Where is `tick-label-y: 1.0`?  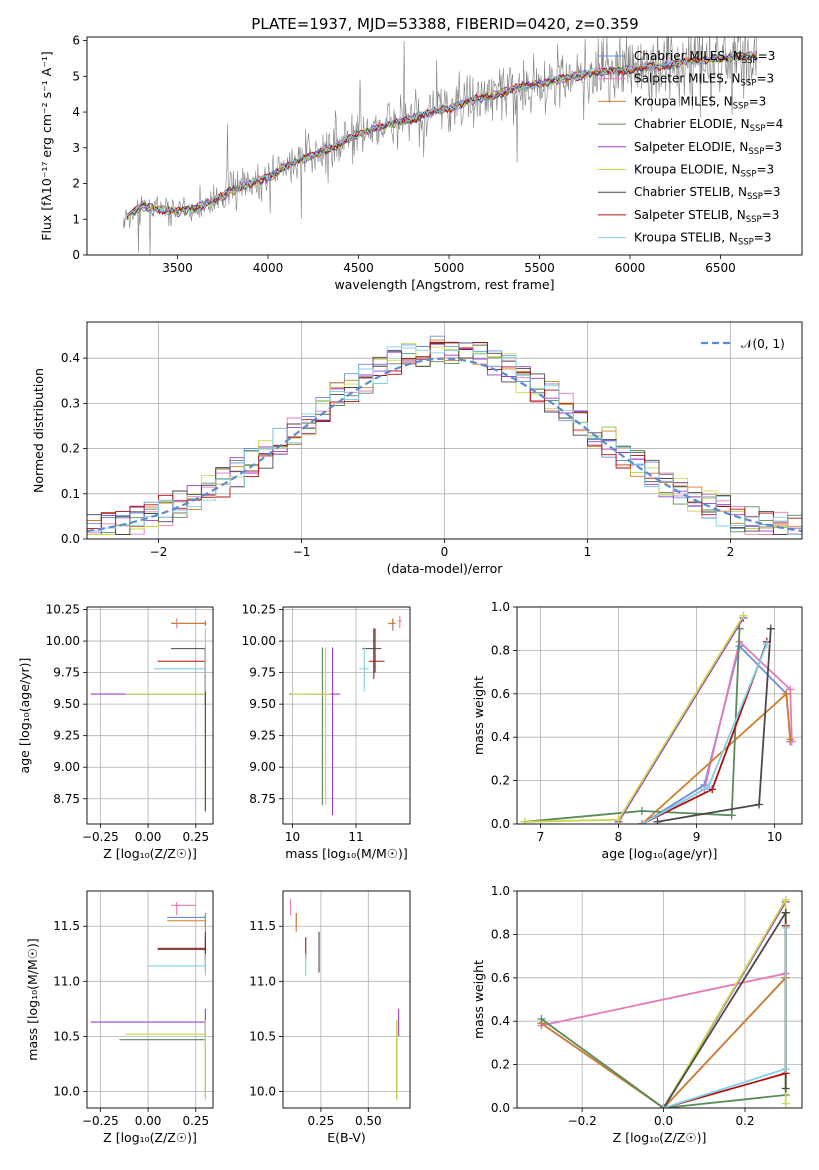 tick-label-y: 1.0 is located at coordinates (500, 607).